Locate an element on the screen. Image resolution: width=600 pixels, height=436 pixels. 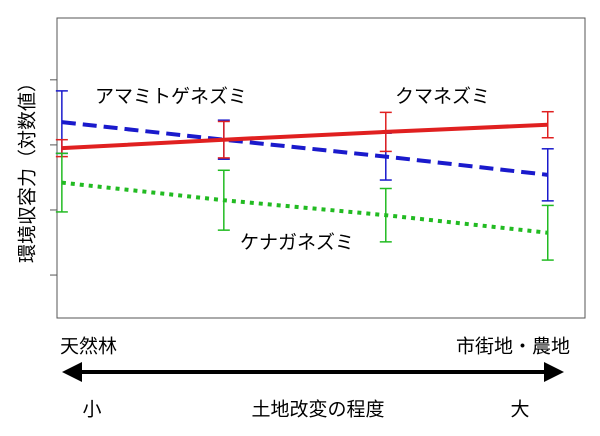
x-end-label: 市街地・農地 is located at coordinates (513, 347).